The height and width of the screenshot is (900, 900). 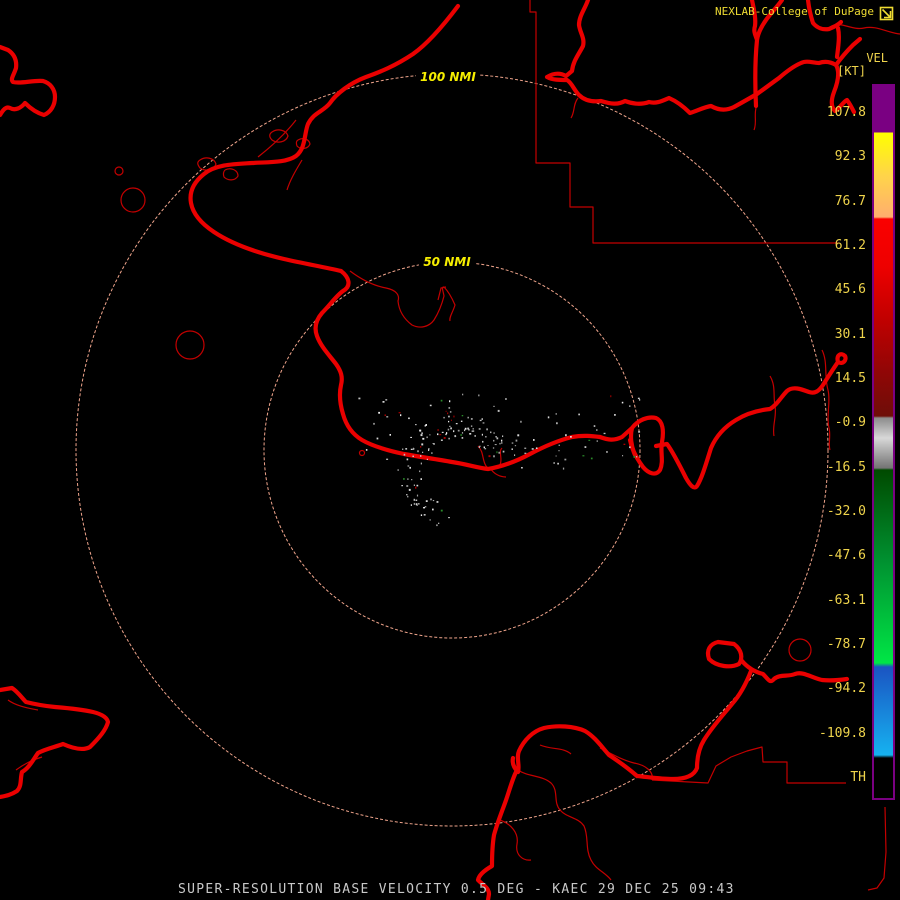 I want to click on colorbar-tick-label: 14.5, so click(x=850, y=378).